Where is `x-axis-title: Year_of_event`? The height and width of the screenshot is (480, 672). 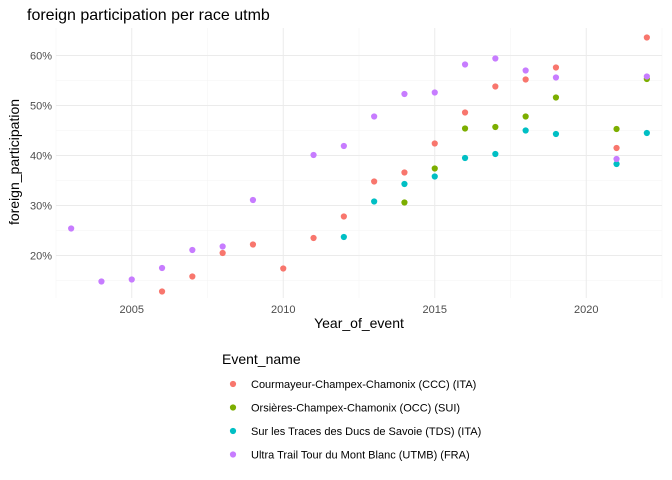
x-axis-title: Year_of_event is located at coordinates (359, 323).